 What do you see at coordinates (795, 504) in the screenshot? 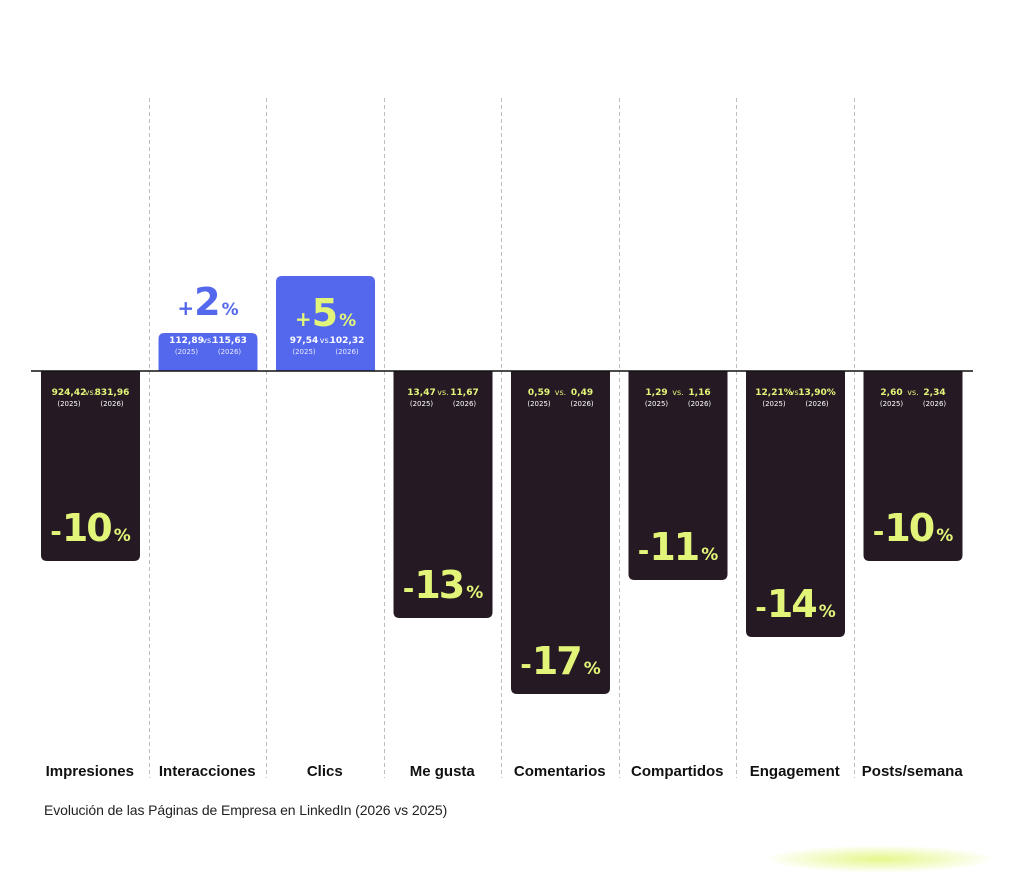
I see `bar-engagement` at bounding box center [795, 504].